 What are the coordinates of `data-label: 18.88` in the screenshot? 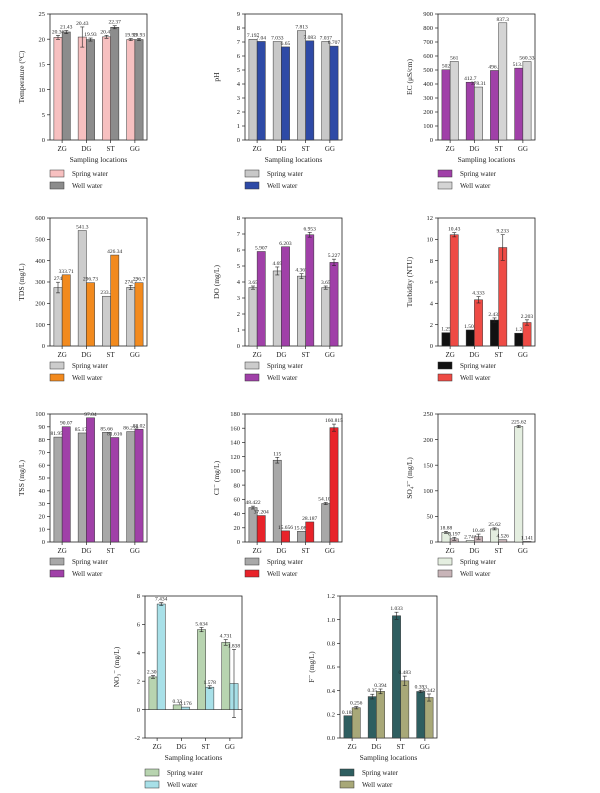 It's located at (446, 528).